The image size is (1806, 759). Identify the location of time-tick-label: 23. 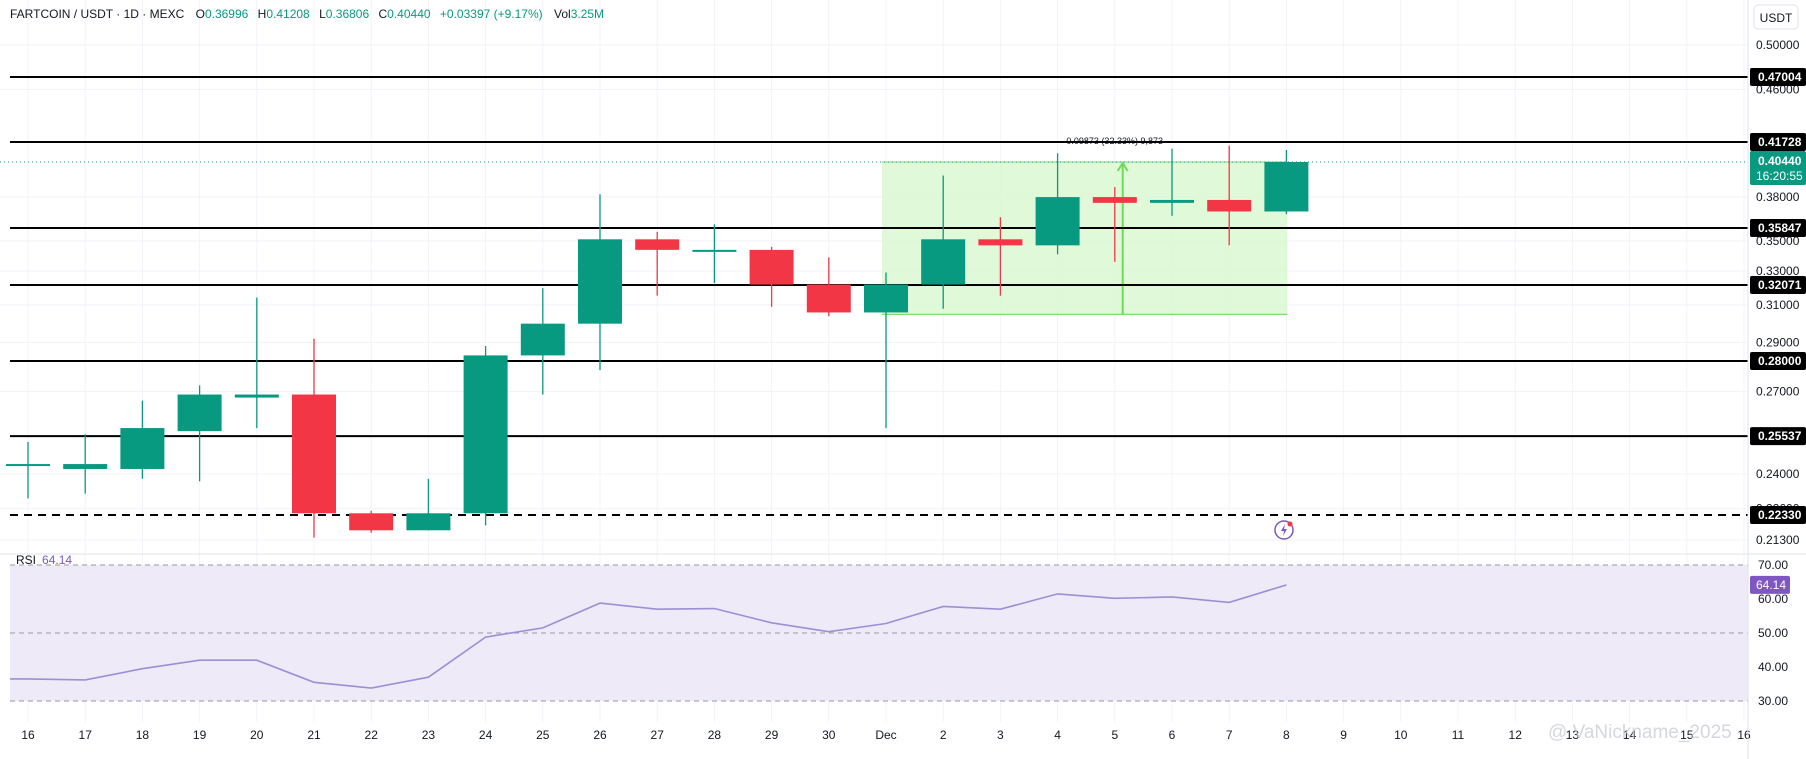
(429, 735).